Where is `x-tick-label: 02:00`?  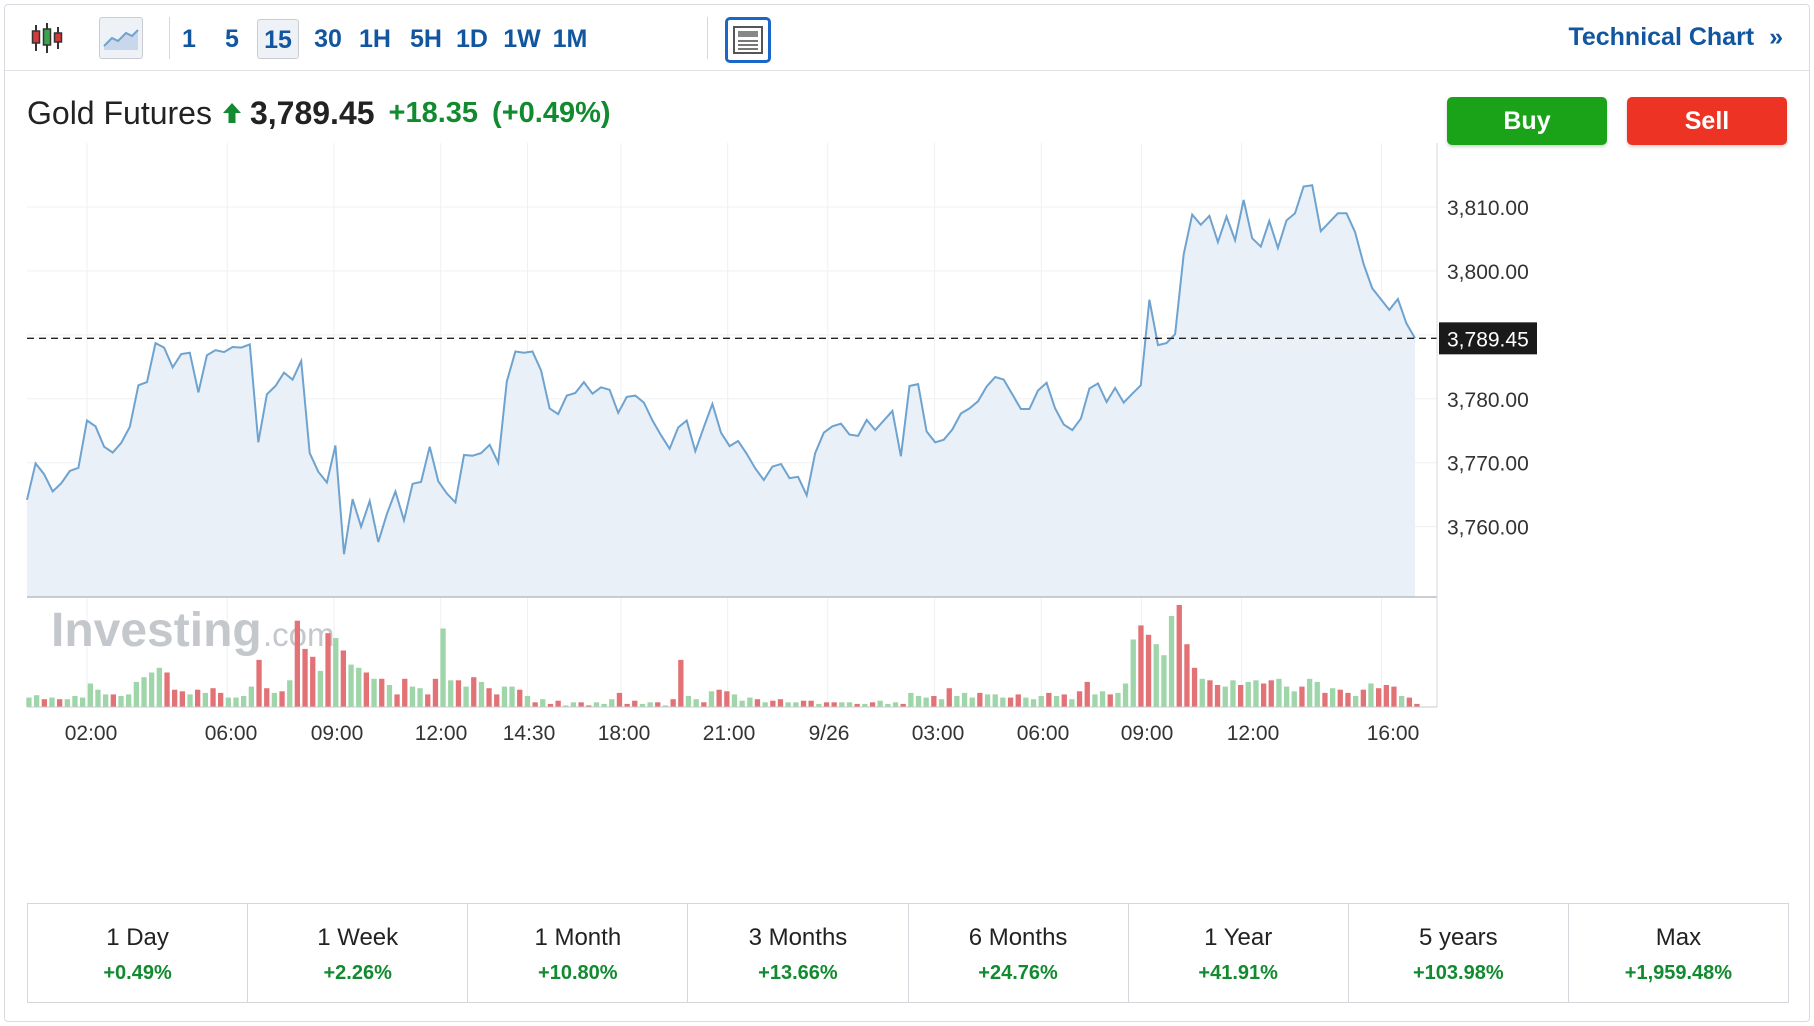 x-tick-label: 02:00 is located at coordinates (91, 733).